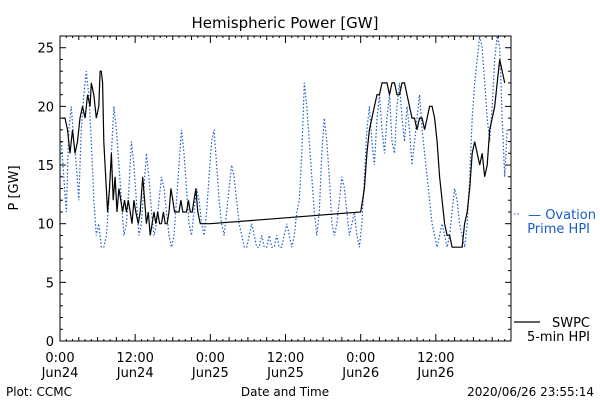 The width and height of the screenshot is (600, 400). I want to click on chart-title: Hemispheric Power [GW], so click(285, 23).